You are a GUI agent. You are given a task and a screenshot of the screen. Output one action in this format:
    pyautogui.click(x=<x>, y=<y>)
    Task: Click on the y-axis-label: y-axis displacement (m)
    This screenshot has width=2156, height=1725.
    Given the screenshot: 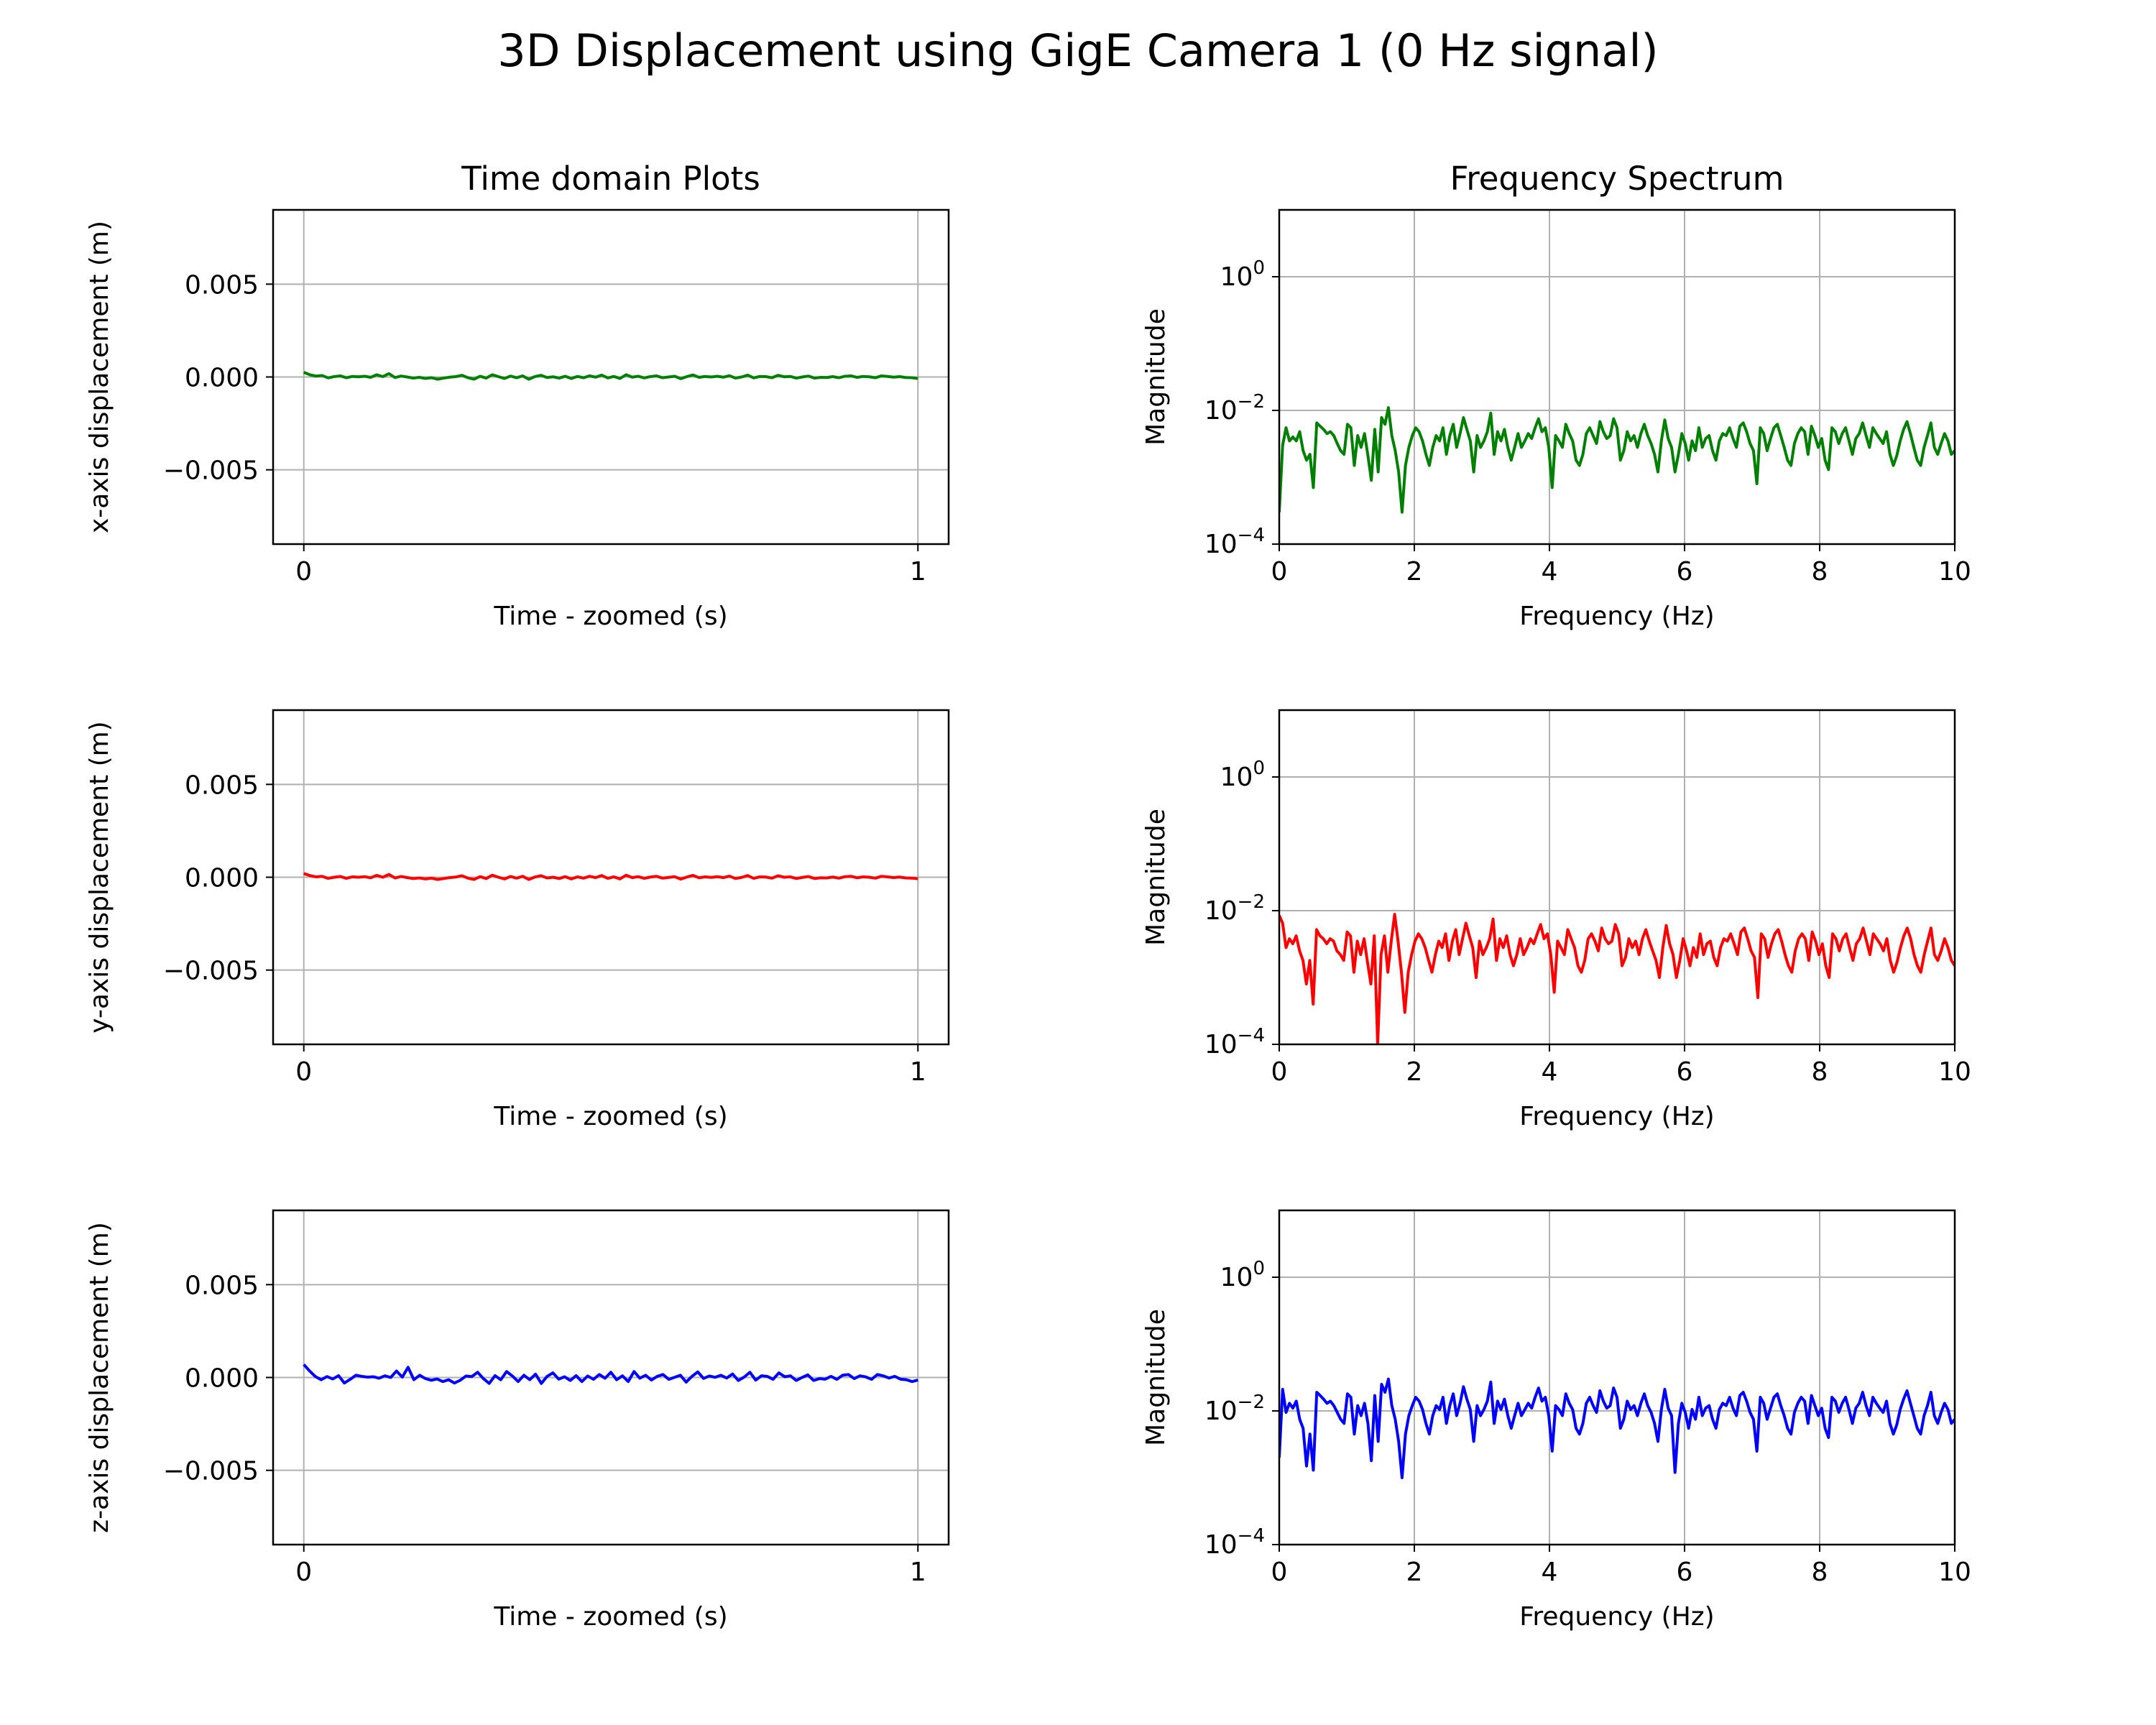 What is the action you would take?
    pyautogui.click(x=99, y=877)
    